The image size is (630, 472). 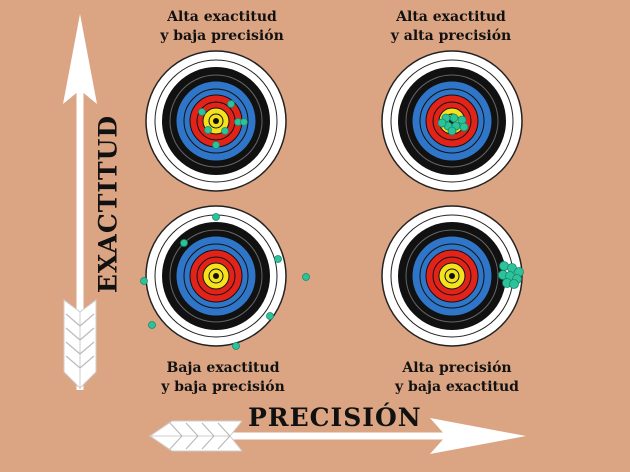 I want to click on shots-bottom-left, so click(x=225, y=281).